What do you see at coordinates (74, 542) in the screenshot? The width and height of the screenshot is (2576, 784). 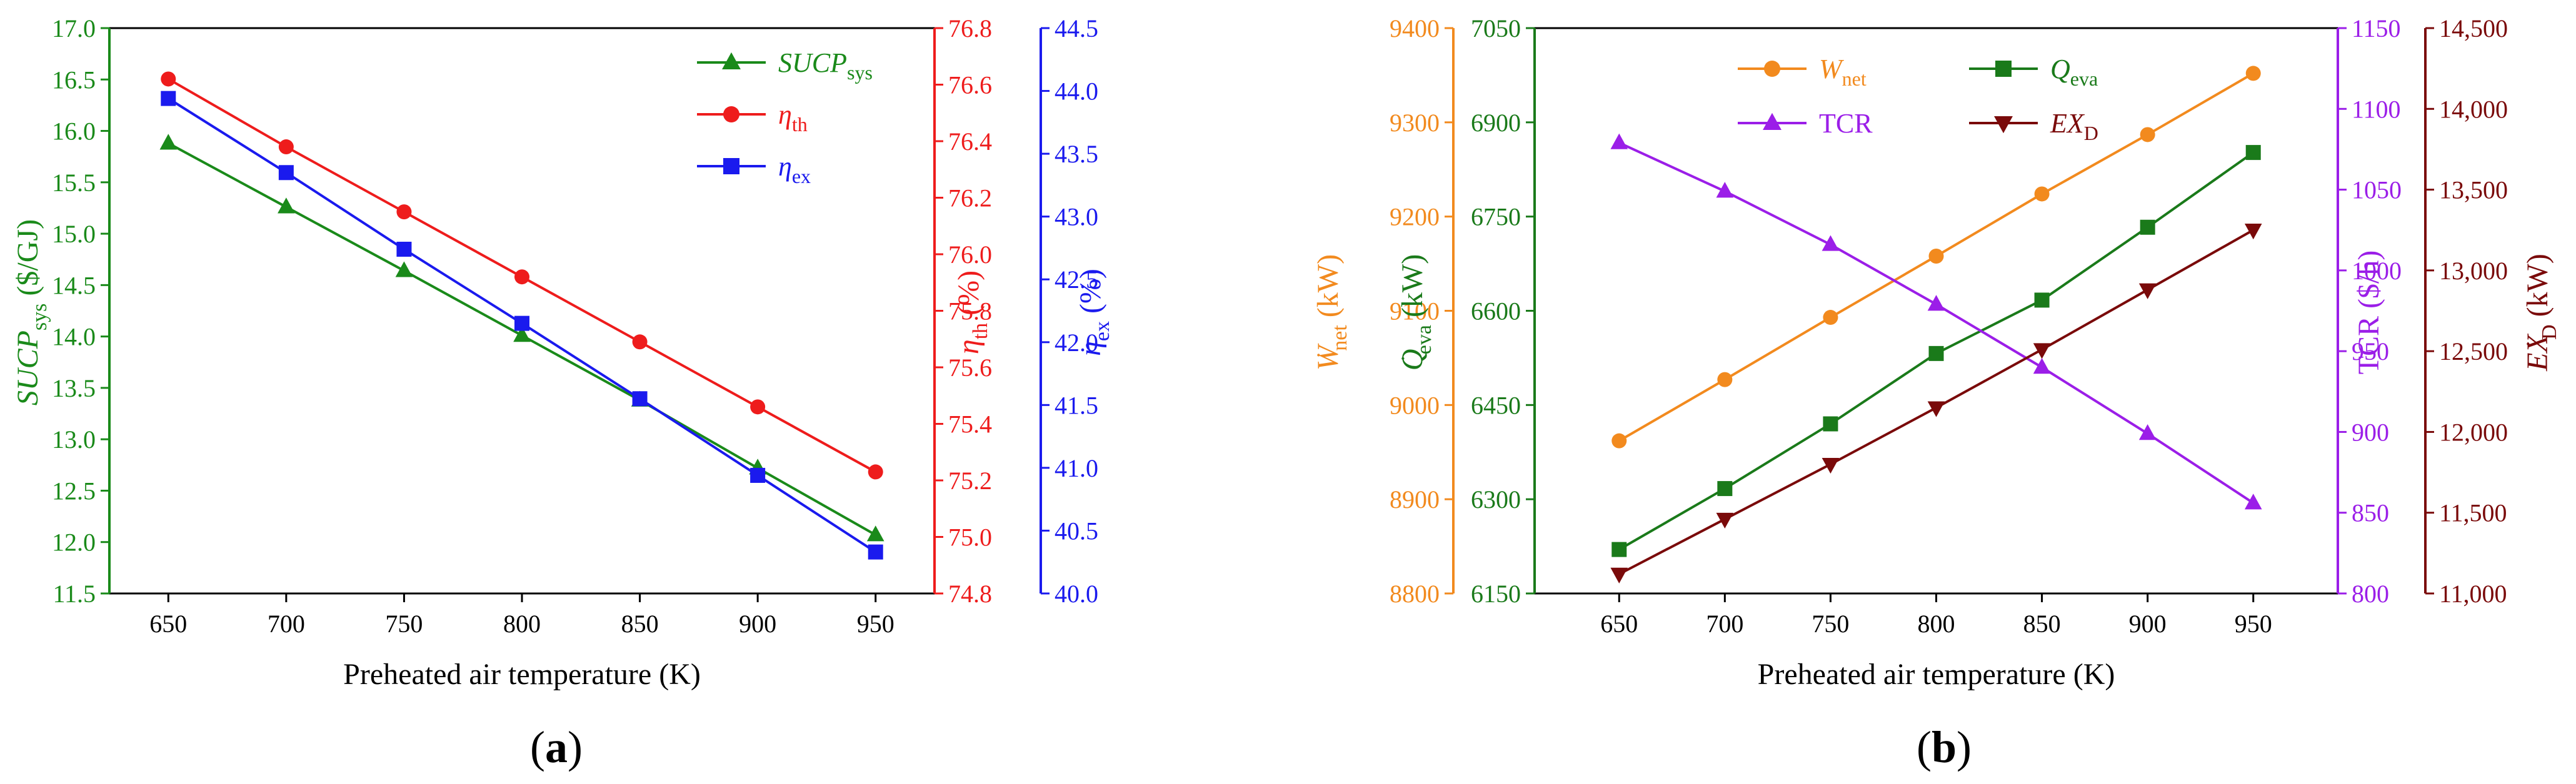 I see `y-tick-label-y1: 12.0` at bounding box center [74, 542].